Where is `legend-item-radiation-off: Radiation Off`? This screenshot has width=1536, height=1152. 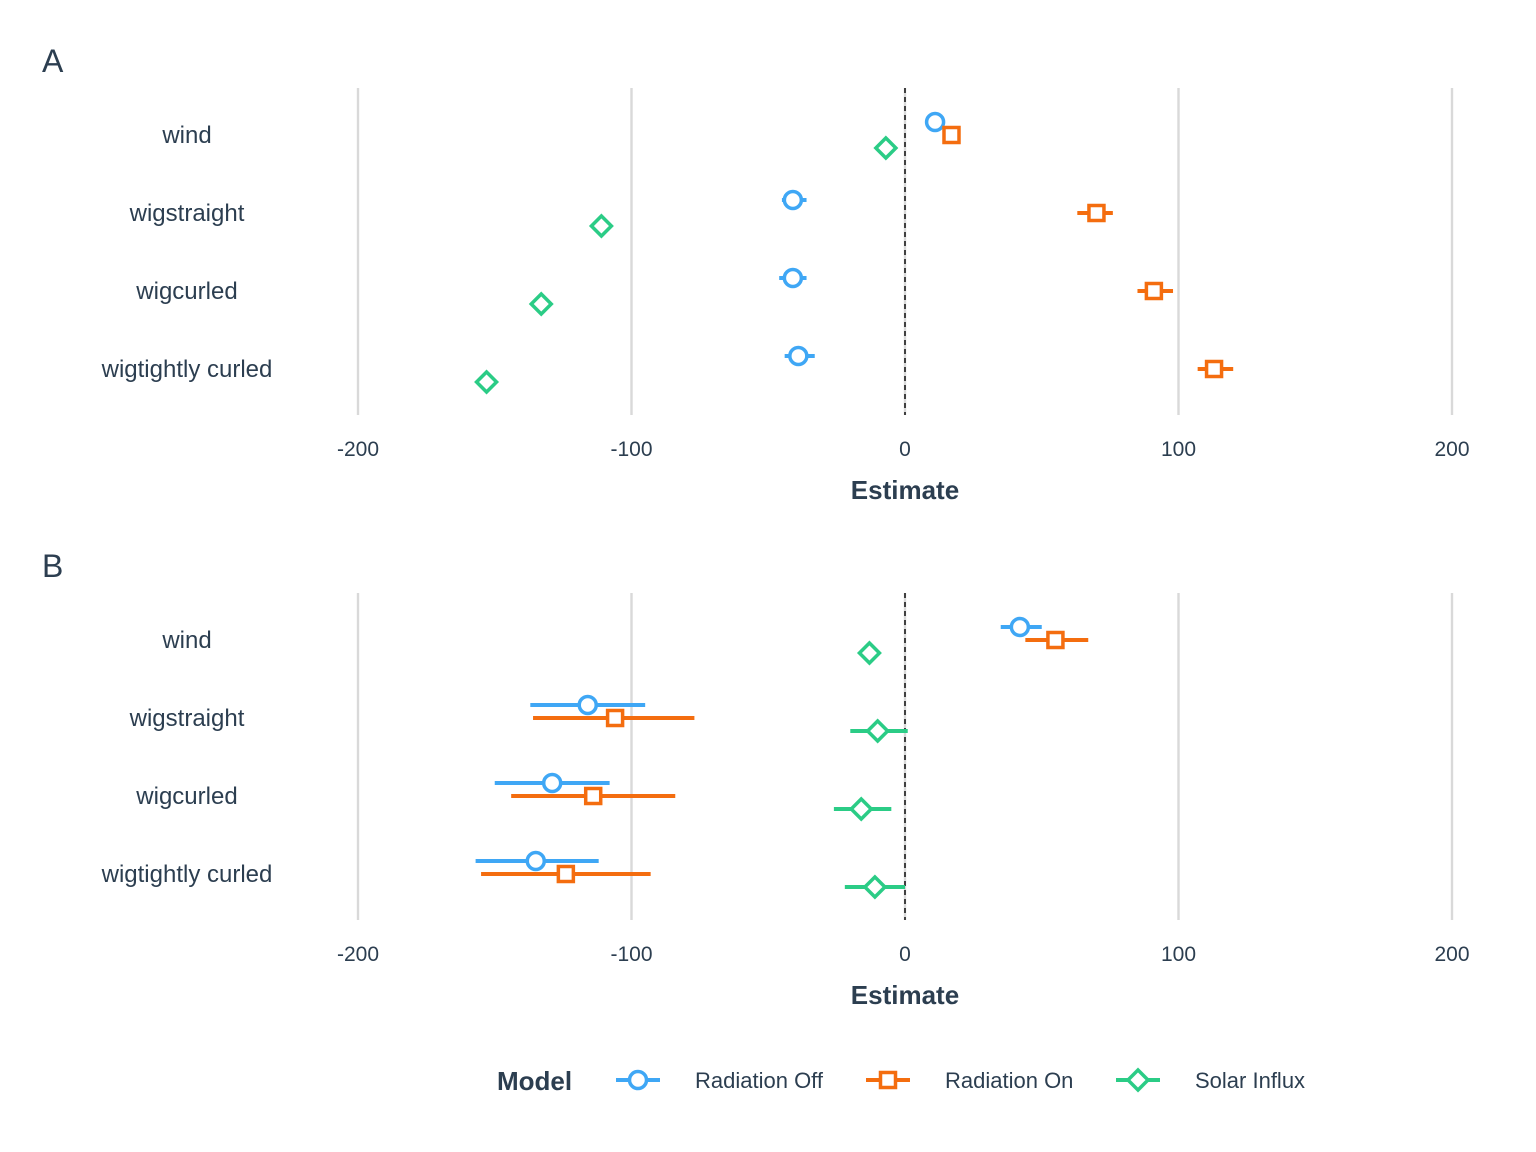
legend-item-radiation-off: Radiation Off is located at coordinates (720, 1080).